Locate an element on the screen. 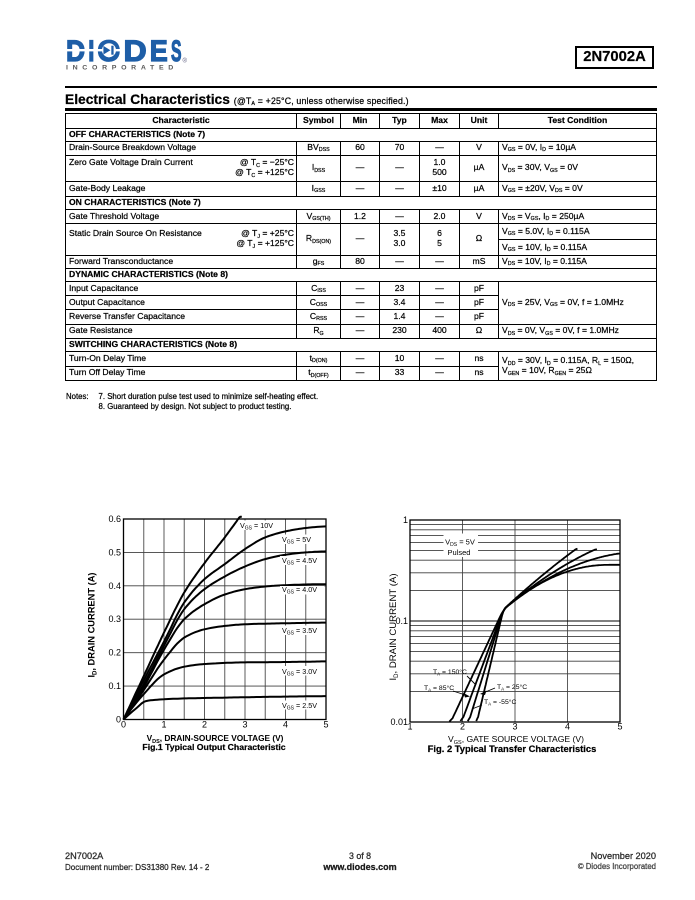 The width and height of the screenshot is (695, 900). svg-text: 0.3 is located at coordinates (114, 619).